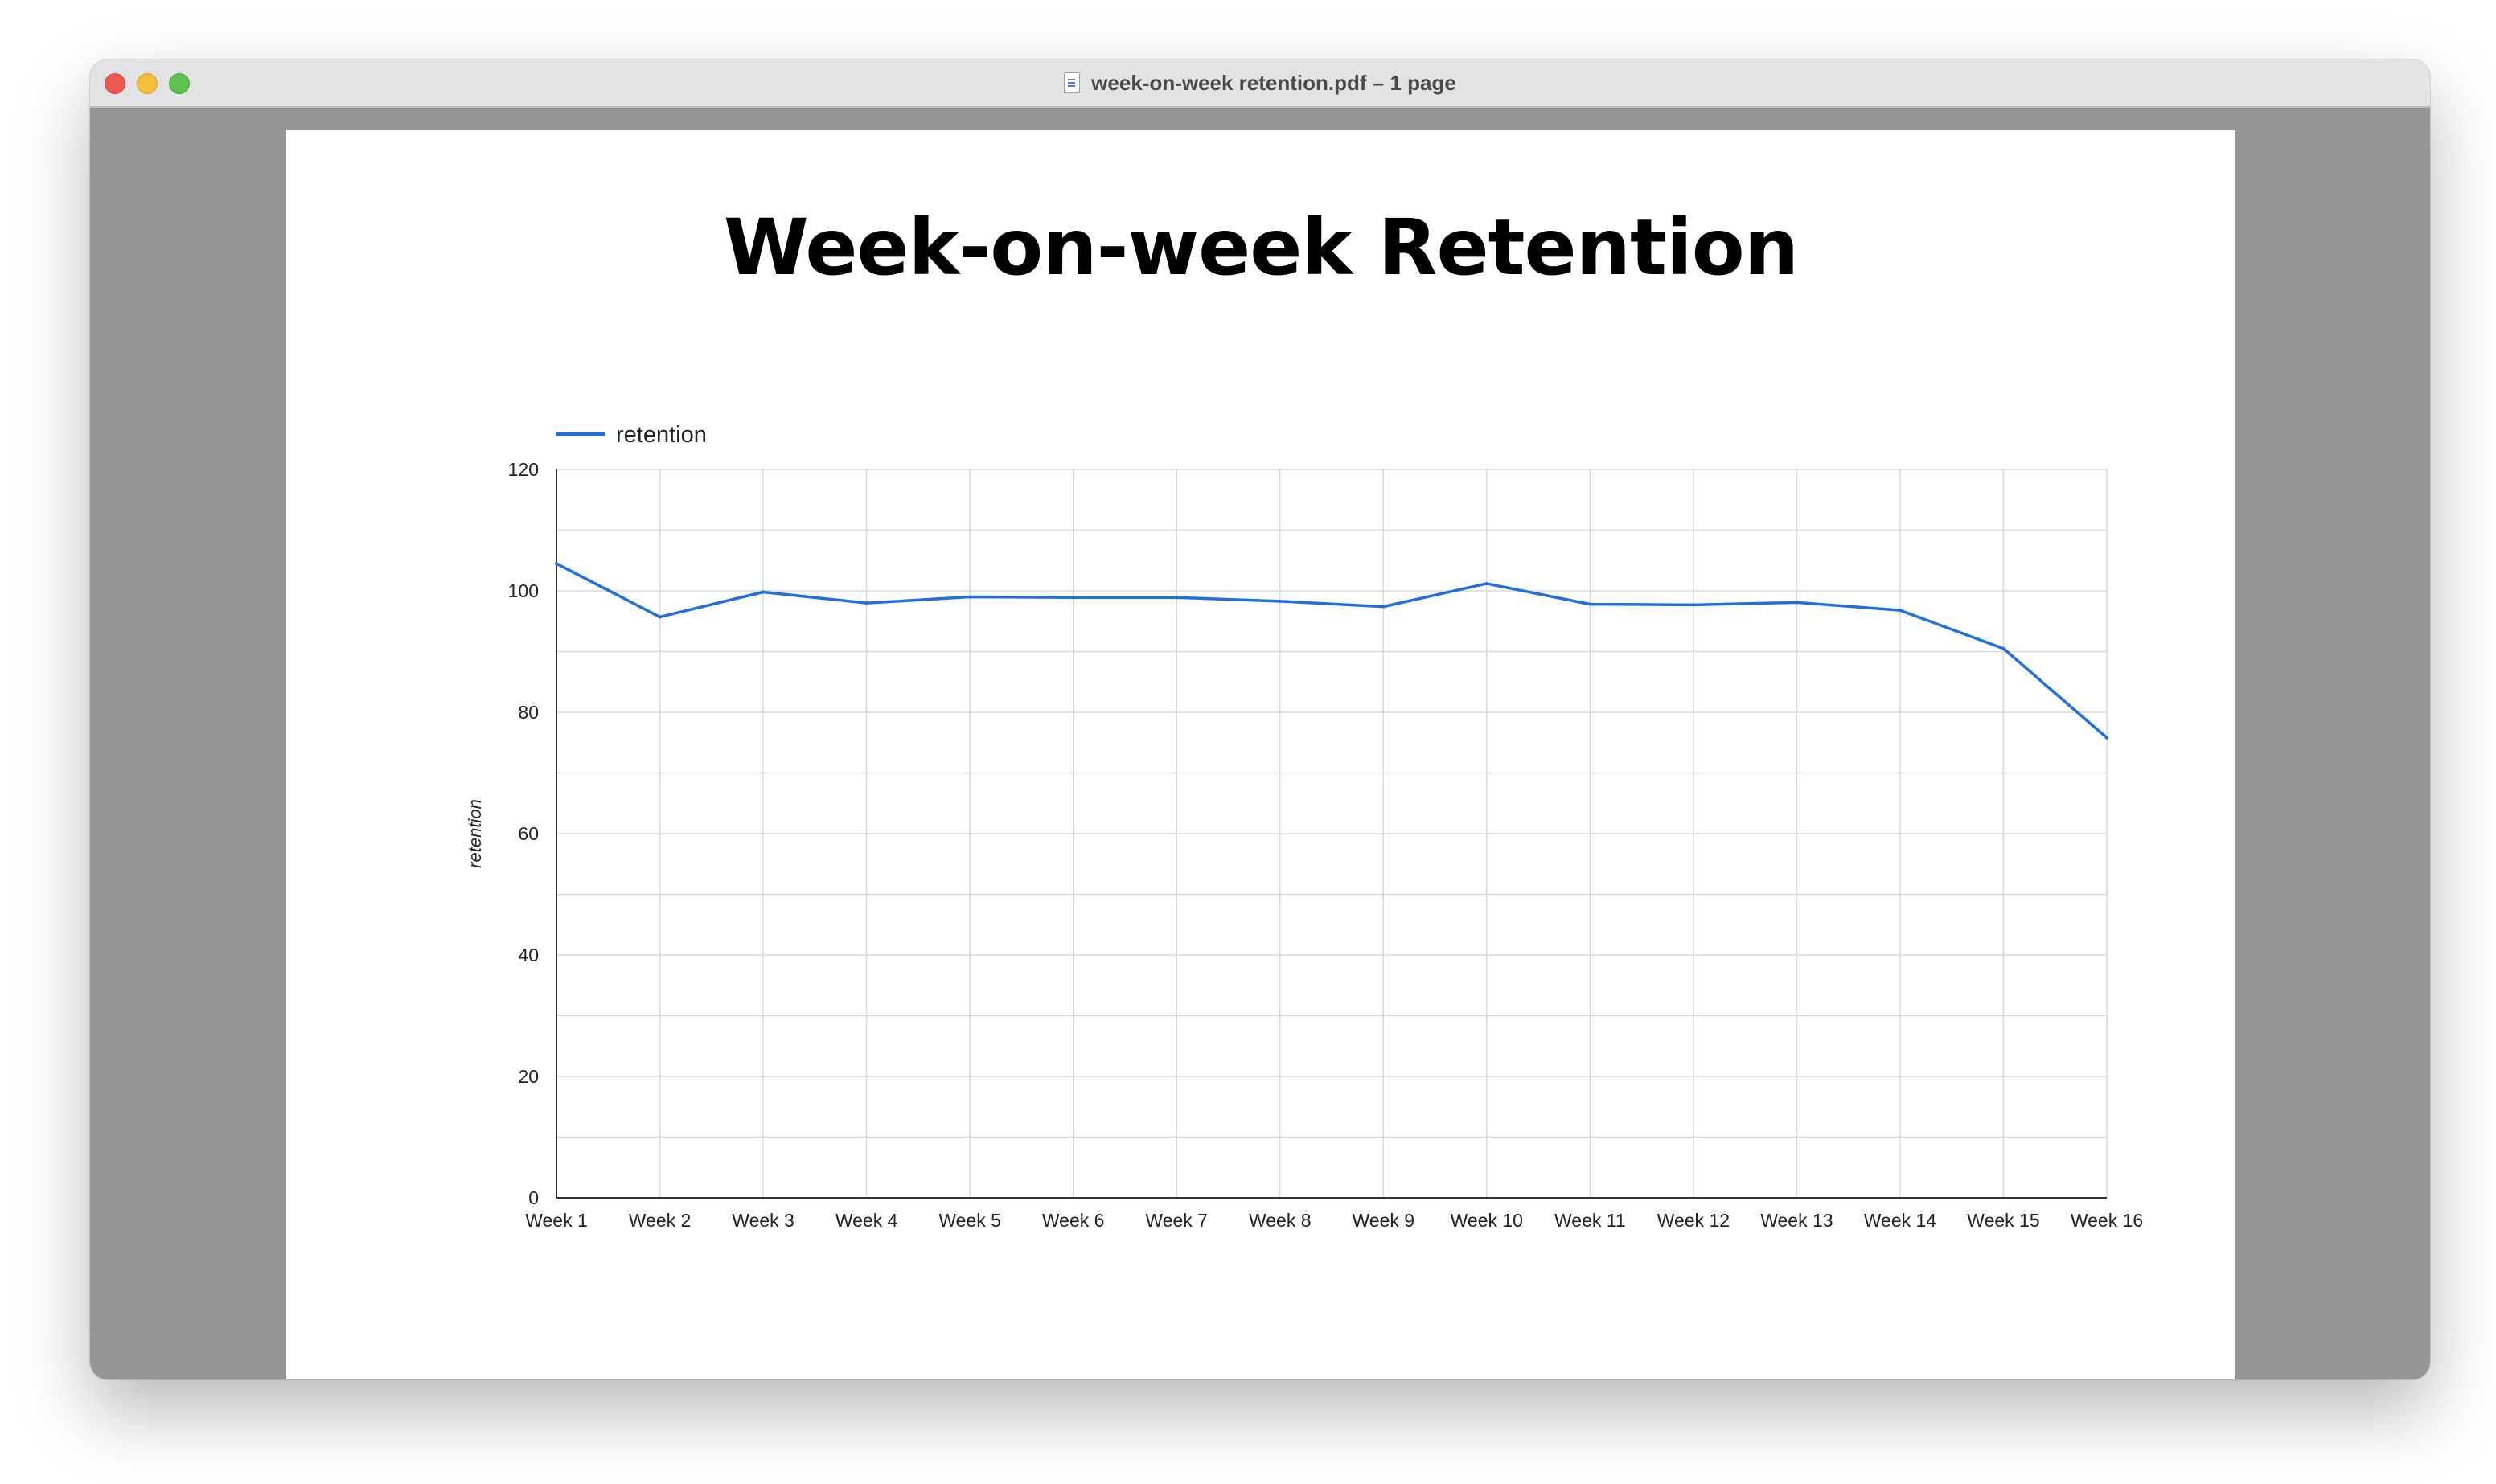 The image size is (2496, 1484). What do you see at coordinates (1383, 1220) in the screenshot?
I see `x-tick-label: Week 9` at bounding box center [1383, 1220].